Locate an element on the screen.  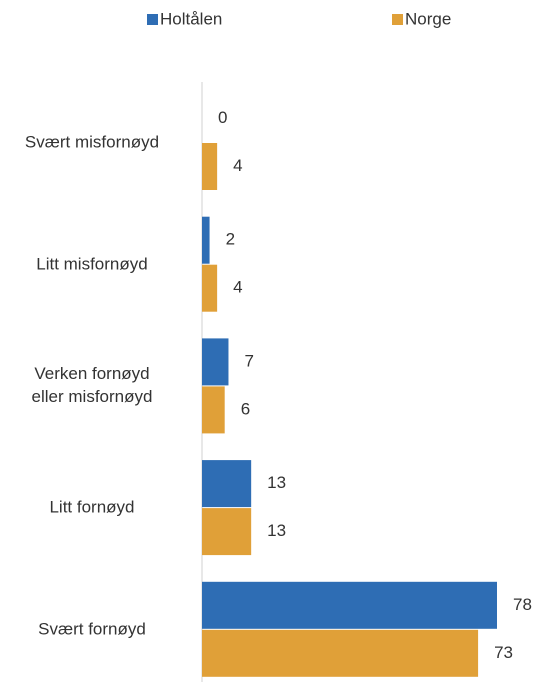
data-label: 2 is located at coordinates (230, 239).